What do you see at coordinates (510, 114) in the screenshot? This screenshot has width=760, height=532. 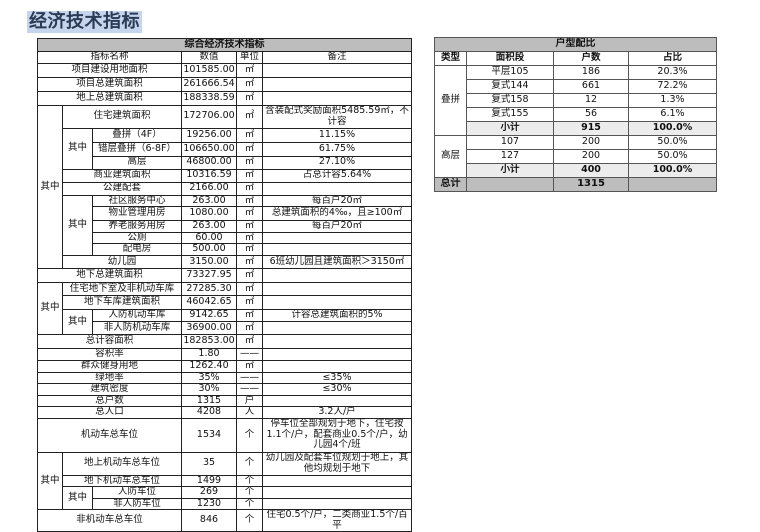 I see `area-segment: 复式155` at bounding box center [510, 114].